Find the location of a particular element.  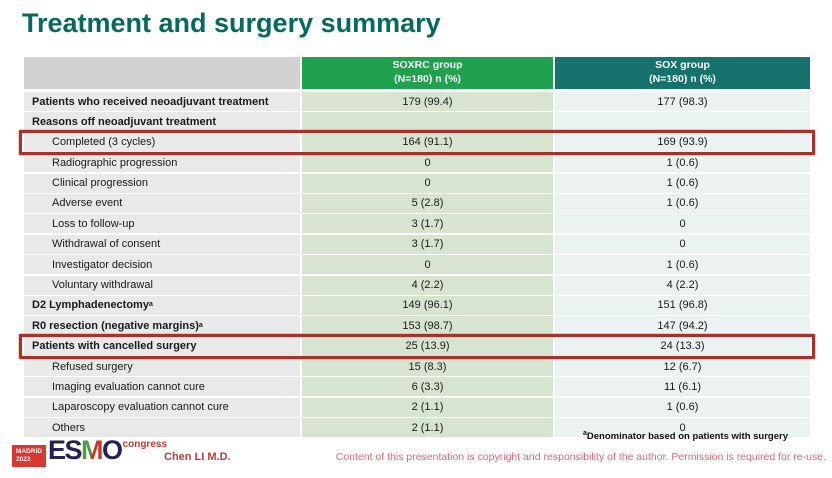

sox-value: 4 (2.2) is located at coordinates (682, 285).